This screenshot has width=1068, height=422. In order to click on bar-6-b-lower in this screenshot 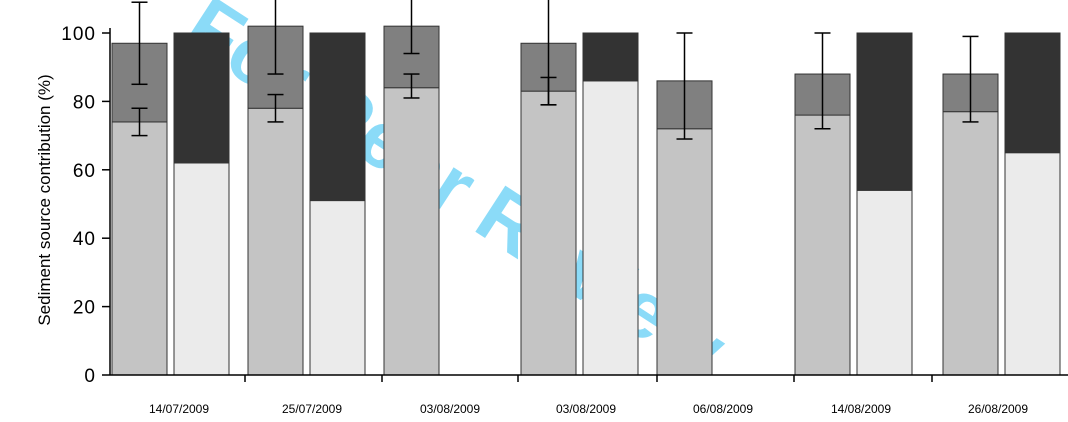, I will do `click(884, 282)`.